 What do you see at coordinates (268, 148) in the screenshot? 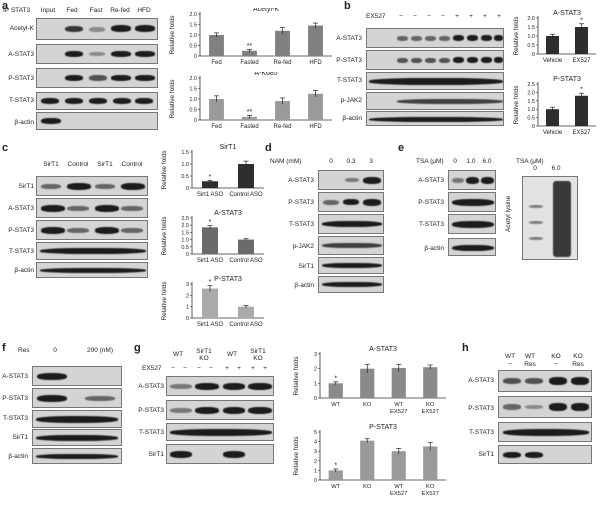
I see `panel-d-label: d` at bounding box center [268, 148].